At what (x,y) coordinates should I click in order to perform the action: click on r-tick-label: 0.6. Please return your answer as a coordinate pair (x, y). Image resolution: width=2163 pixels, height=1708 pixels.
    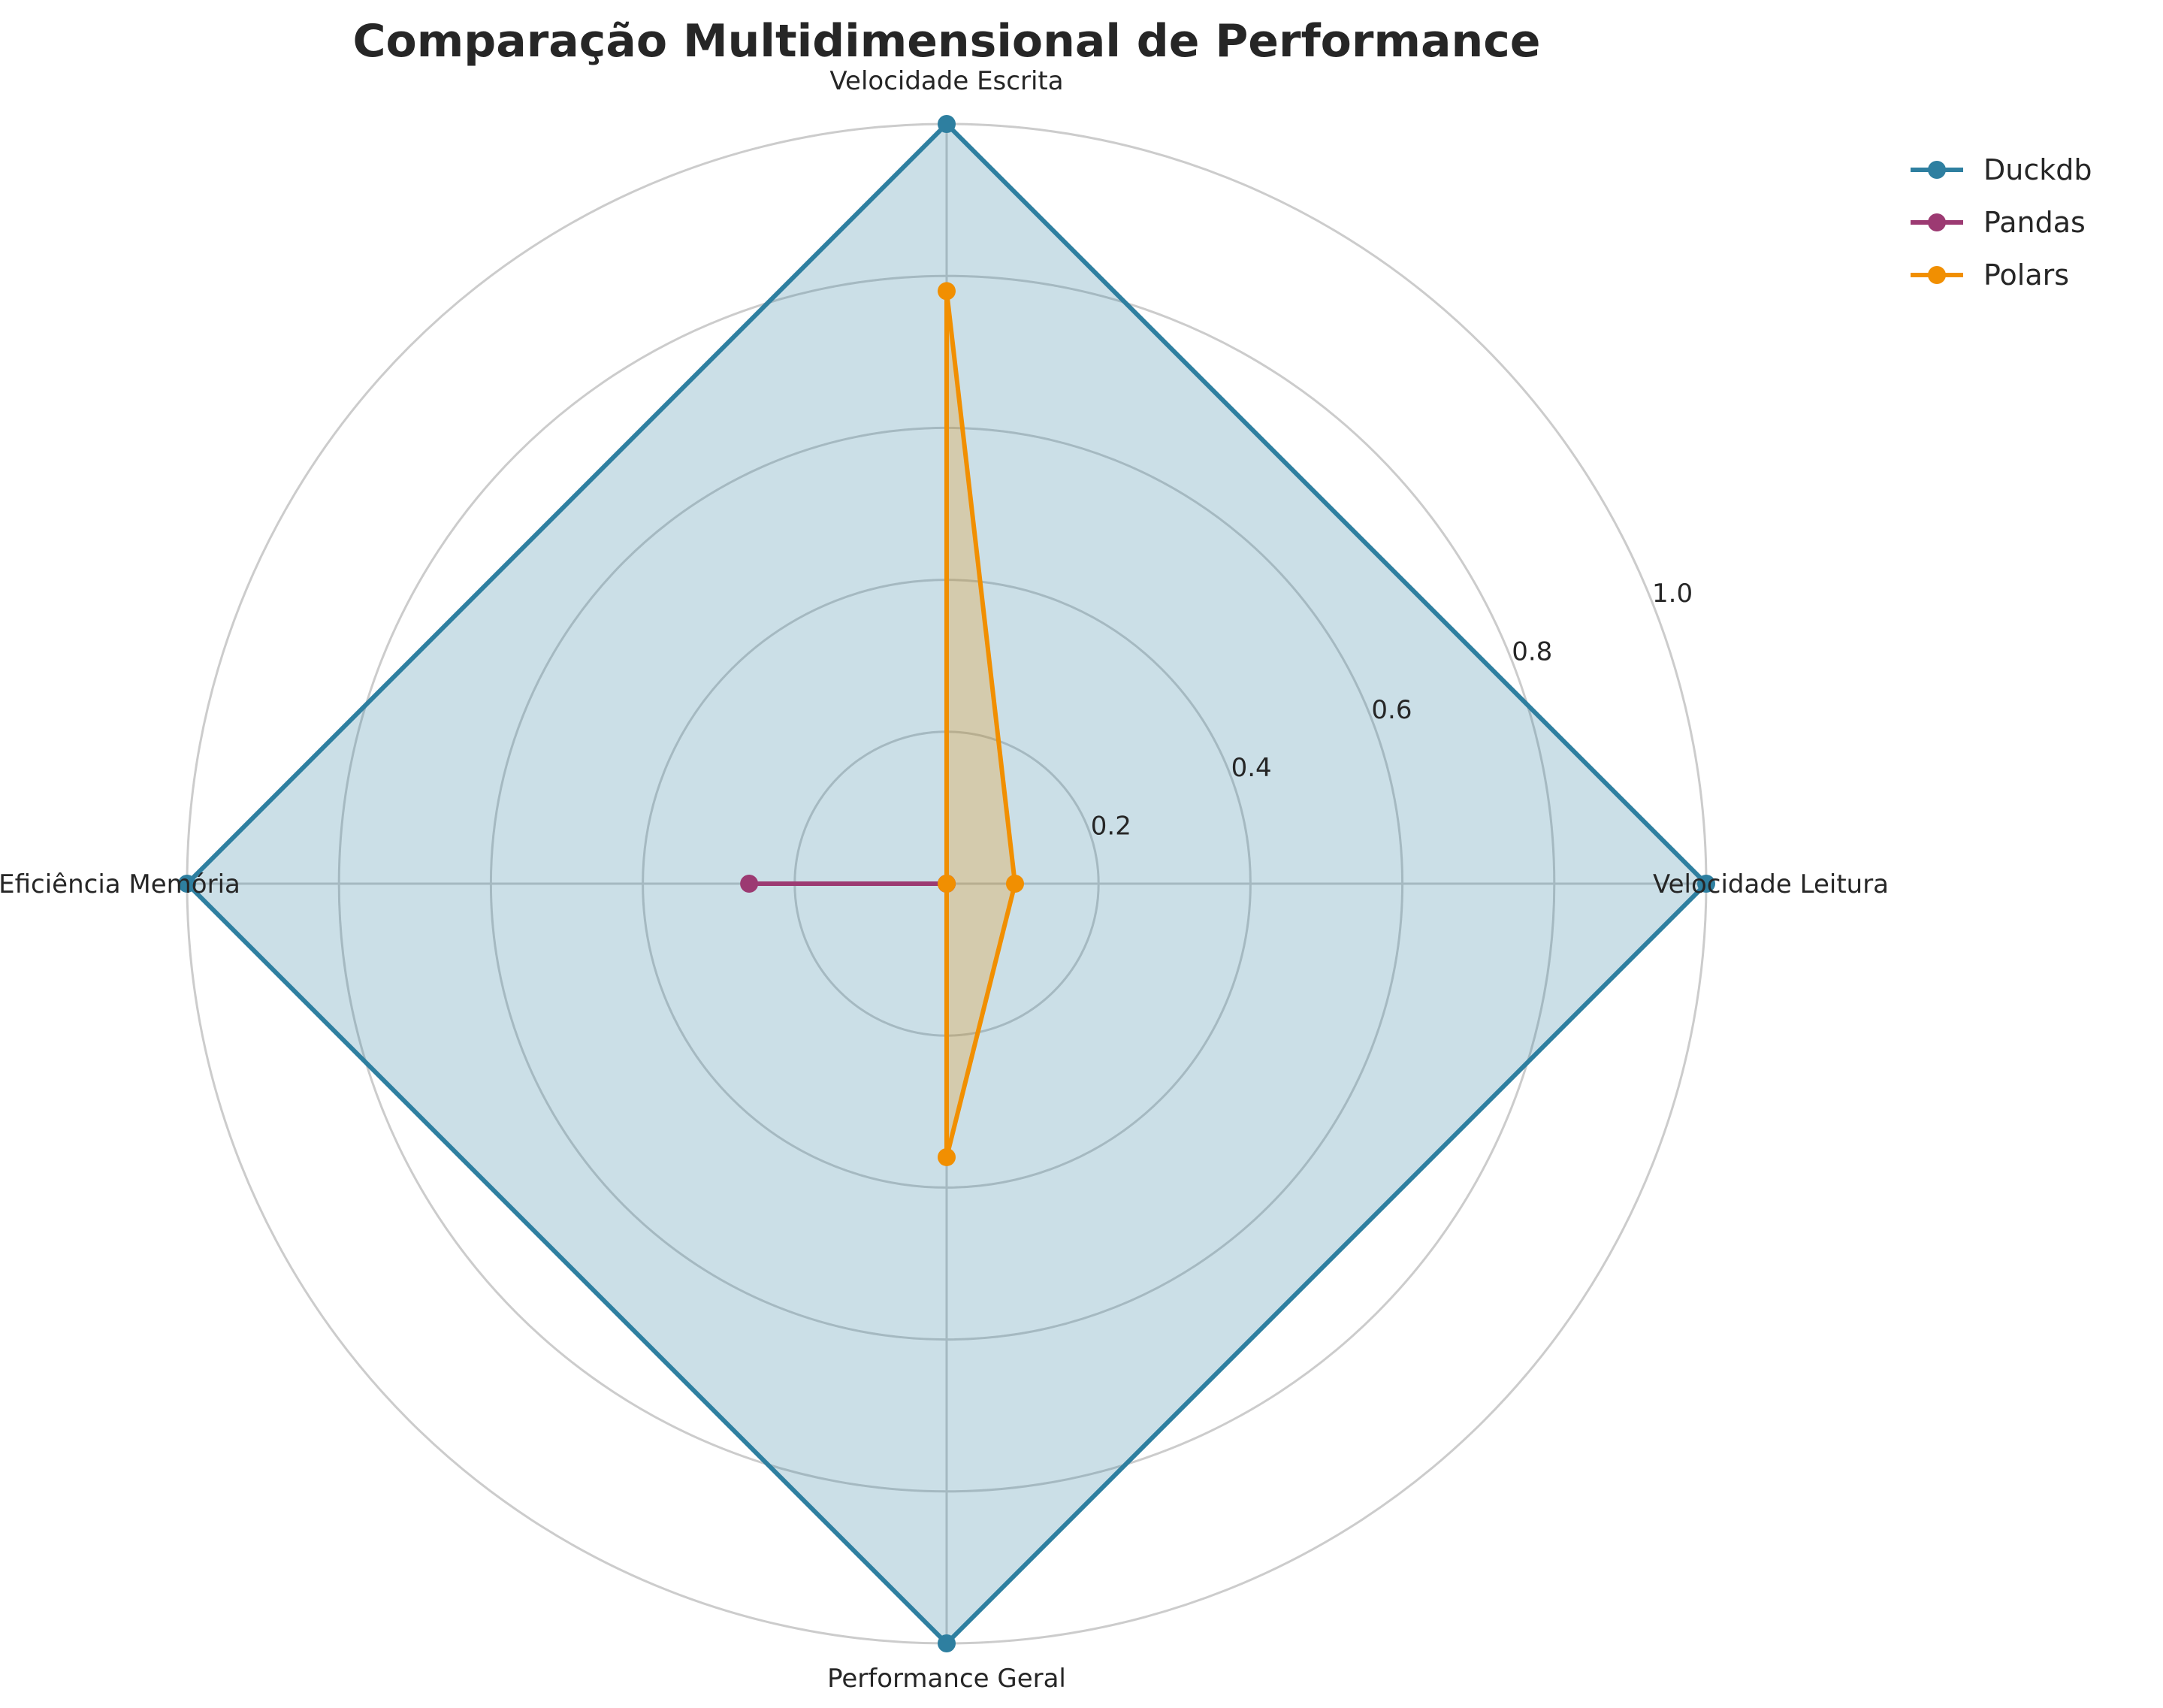
    Looking at the image, I should click on (1391, 710).